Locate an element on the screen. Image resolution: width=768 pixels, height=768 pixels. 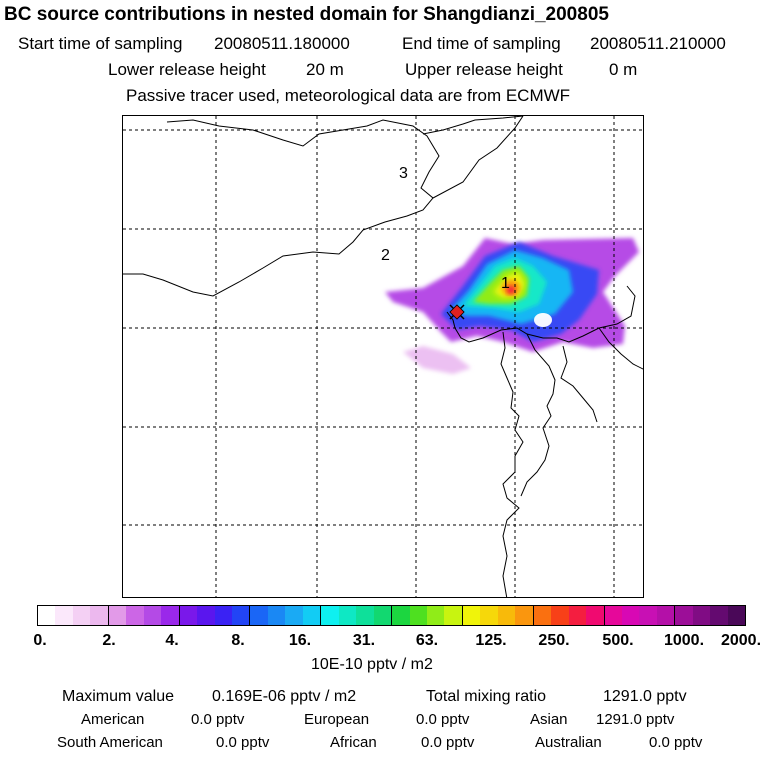
start-time-label: Start time of sampling is located at coordinates (100, 43).